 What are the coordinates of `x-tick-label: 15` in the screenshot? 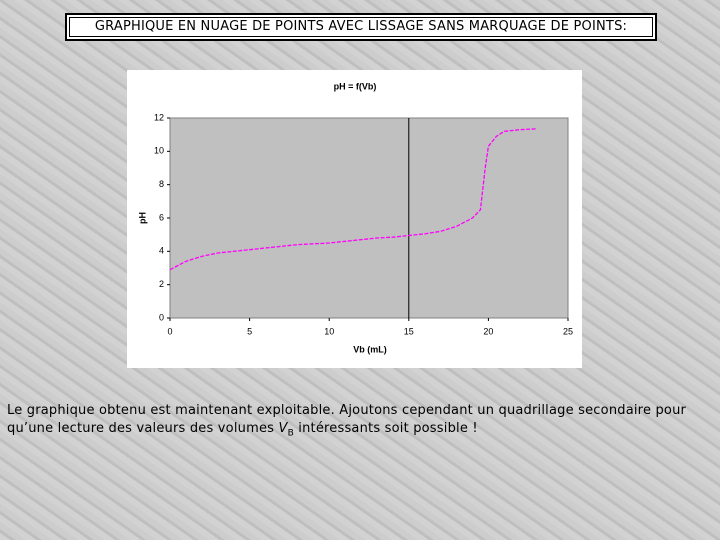 It's located at (409, 331).